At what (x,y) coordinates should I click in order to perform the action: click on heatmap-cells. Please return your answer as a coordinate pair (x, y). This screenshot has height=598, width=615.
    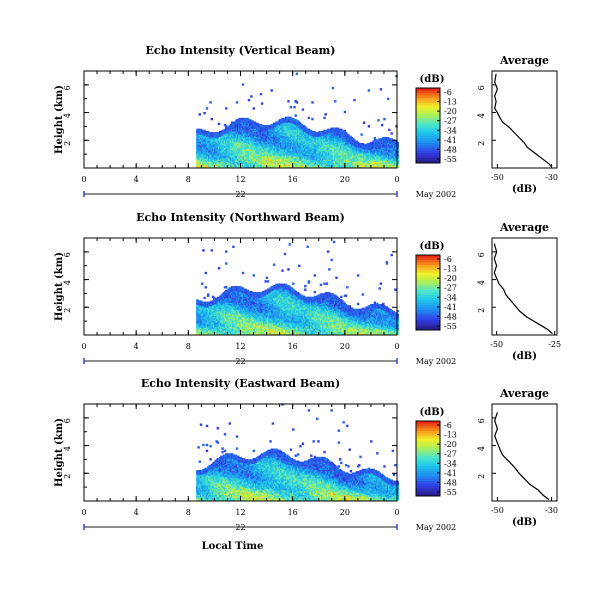
    Looking at the image, I should click on (297, 120).